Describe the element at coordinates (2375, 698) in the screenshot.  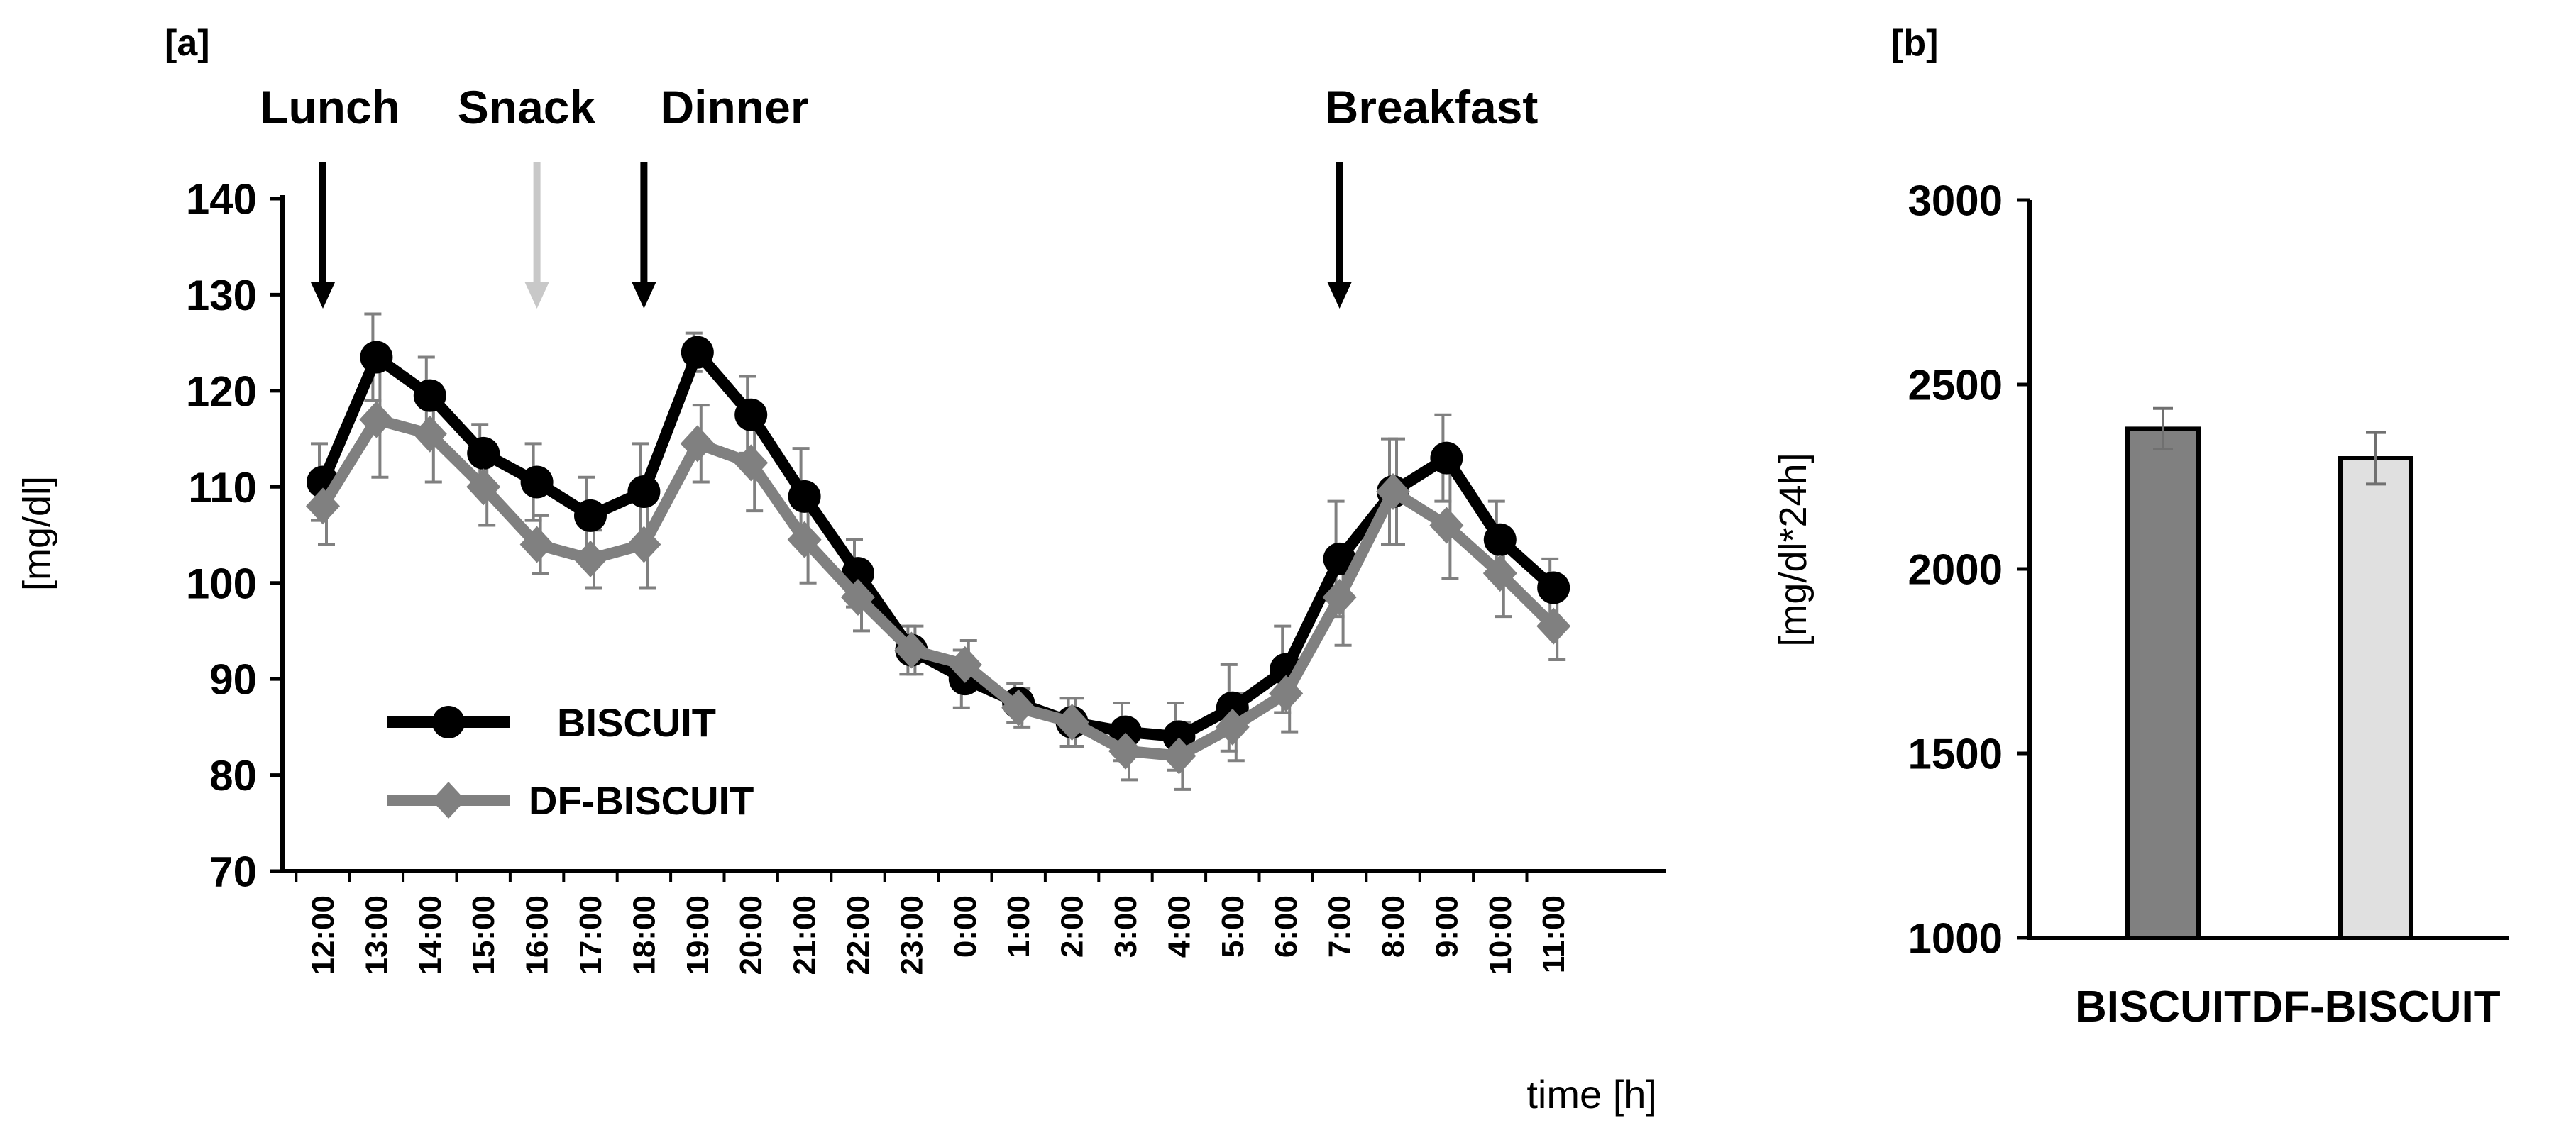
I see `bar-df-biscuit` at that location.